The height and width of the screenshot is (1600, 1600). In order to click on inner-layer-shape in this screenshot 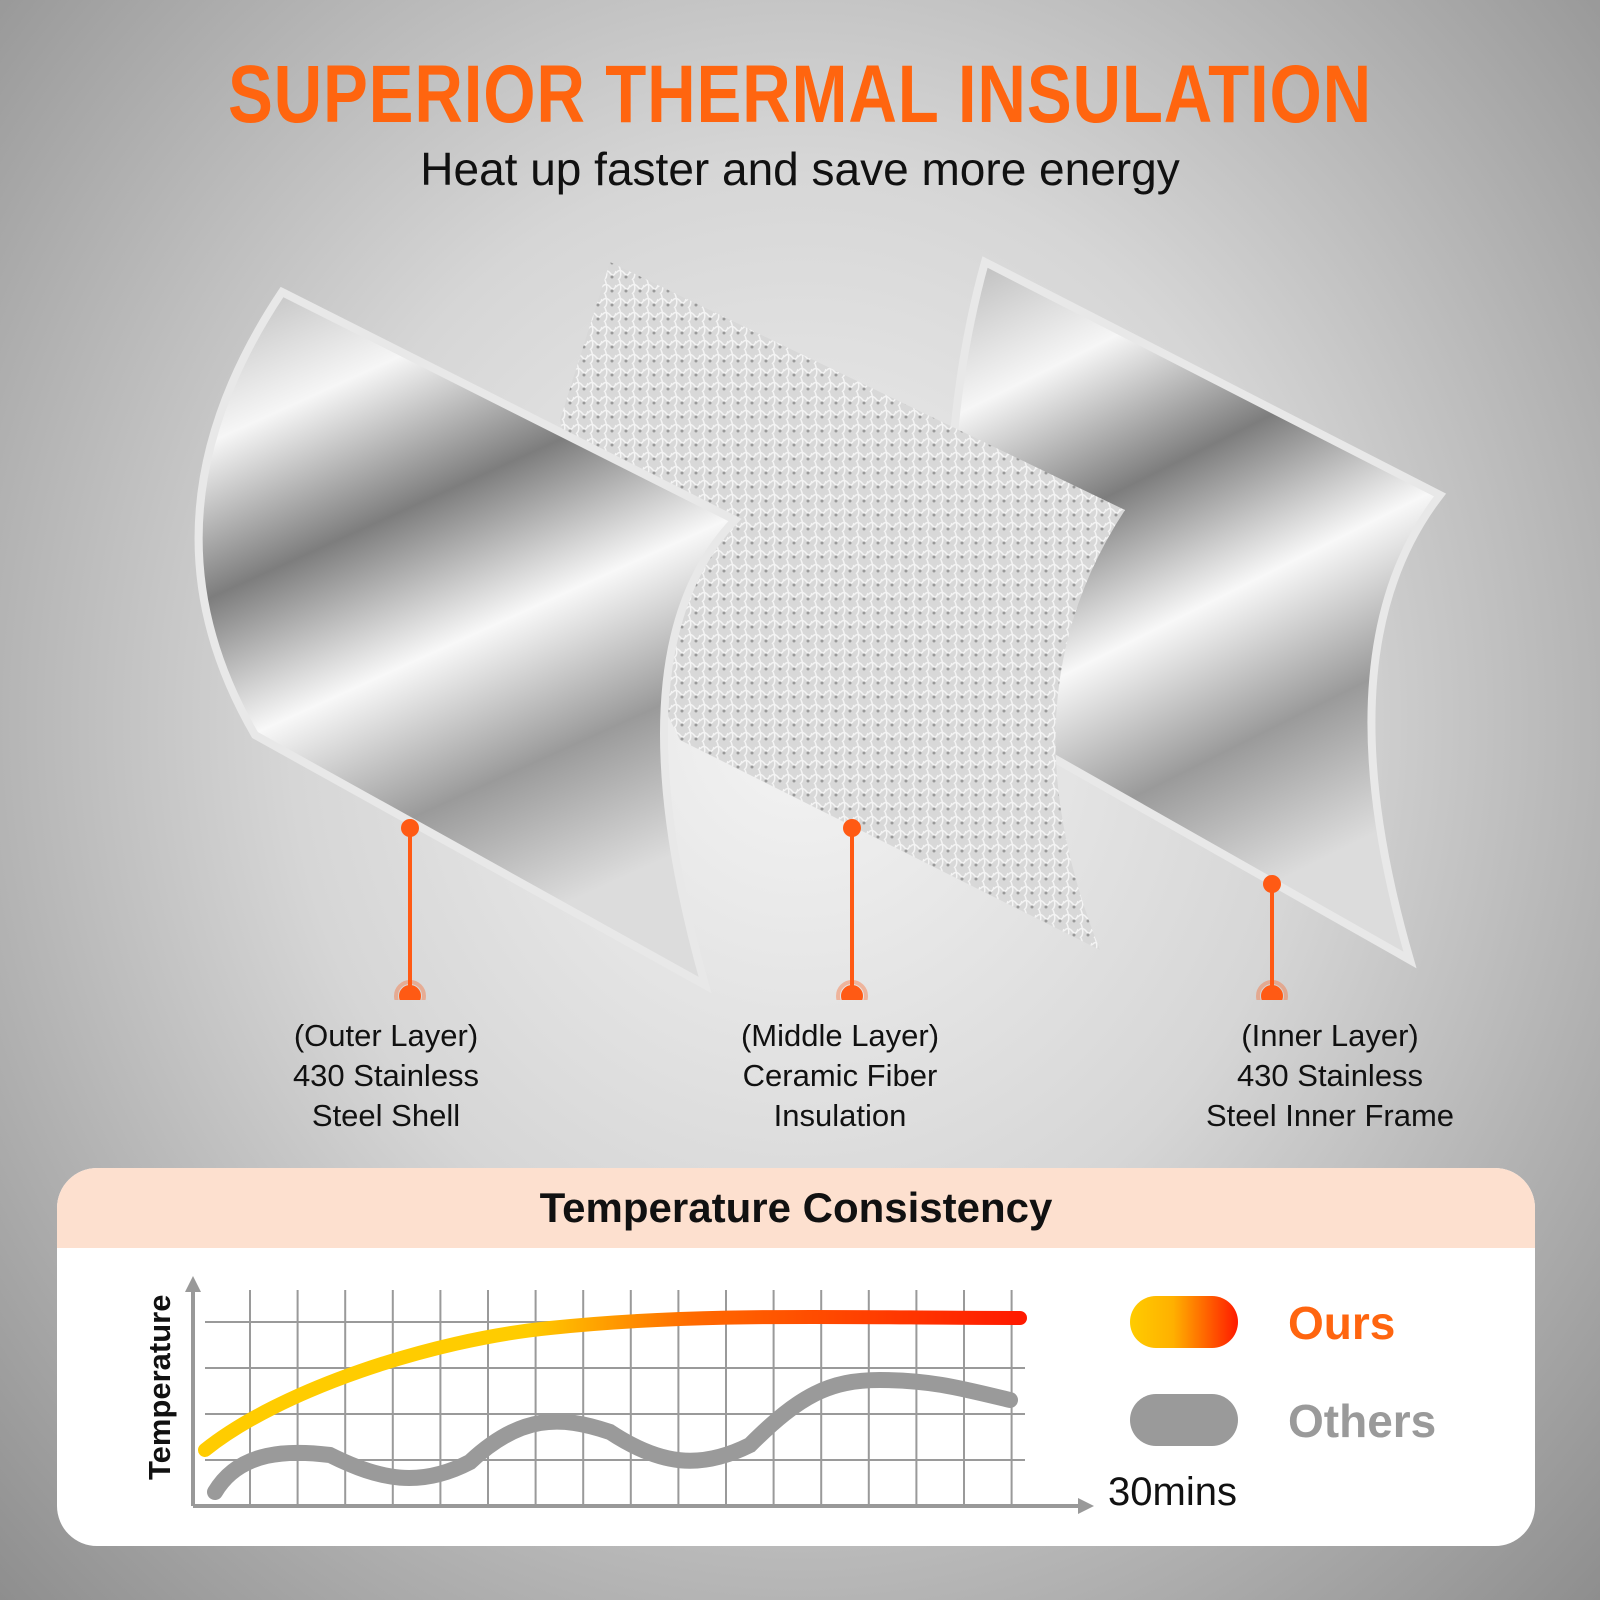, I will do `click(1196, 612)`.